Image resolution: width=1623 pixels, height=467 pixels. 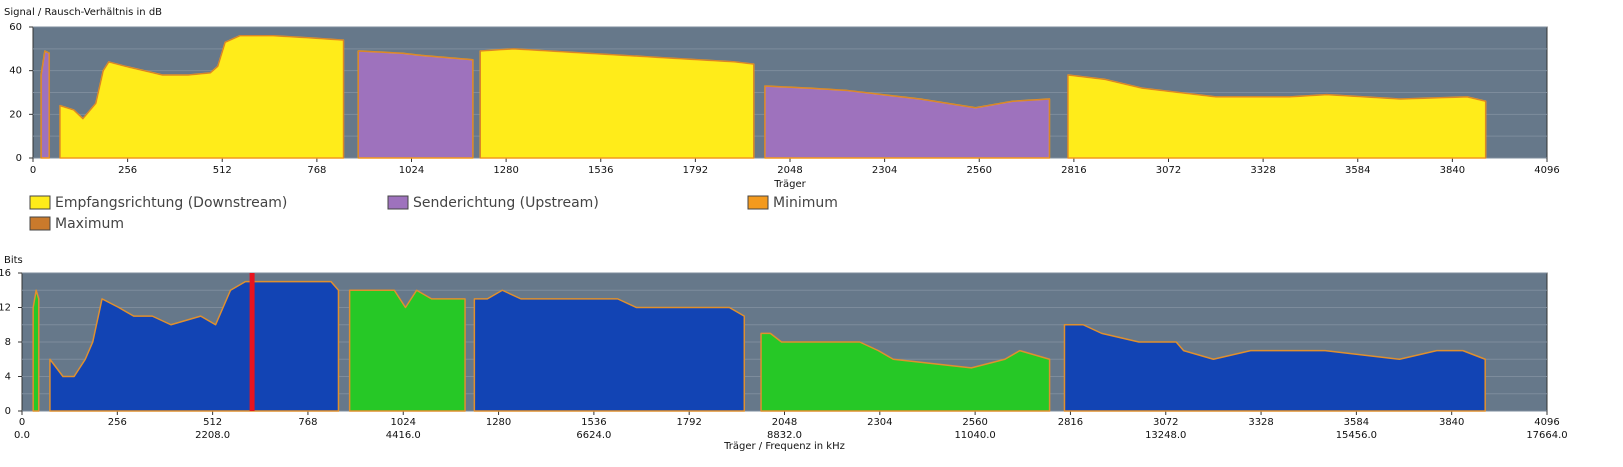 I want to click on legend-label: Senderichtung (Upstream), so click(x=506, y=203).